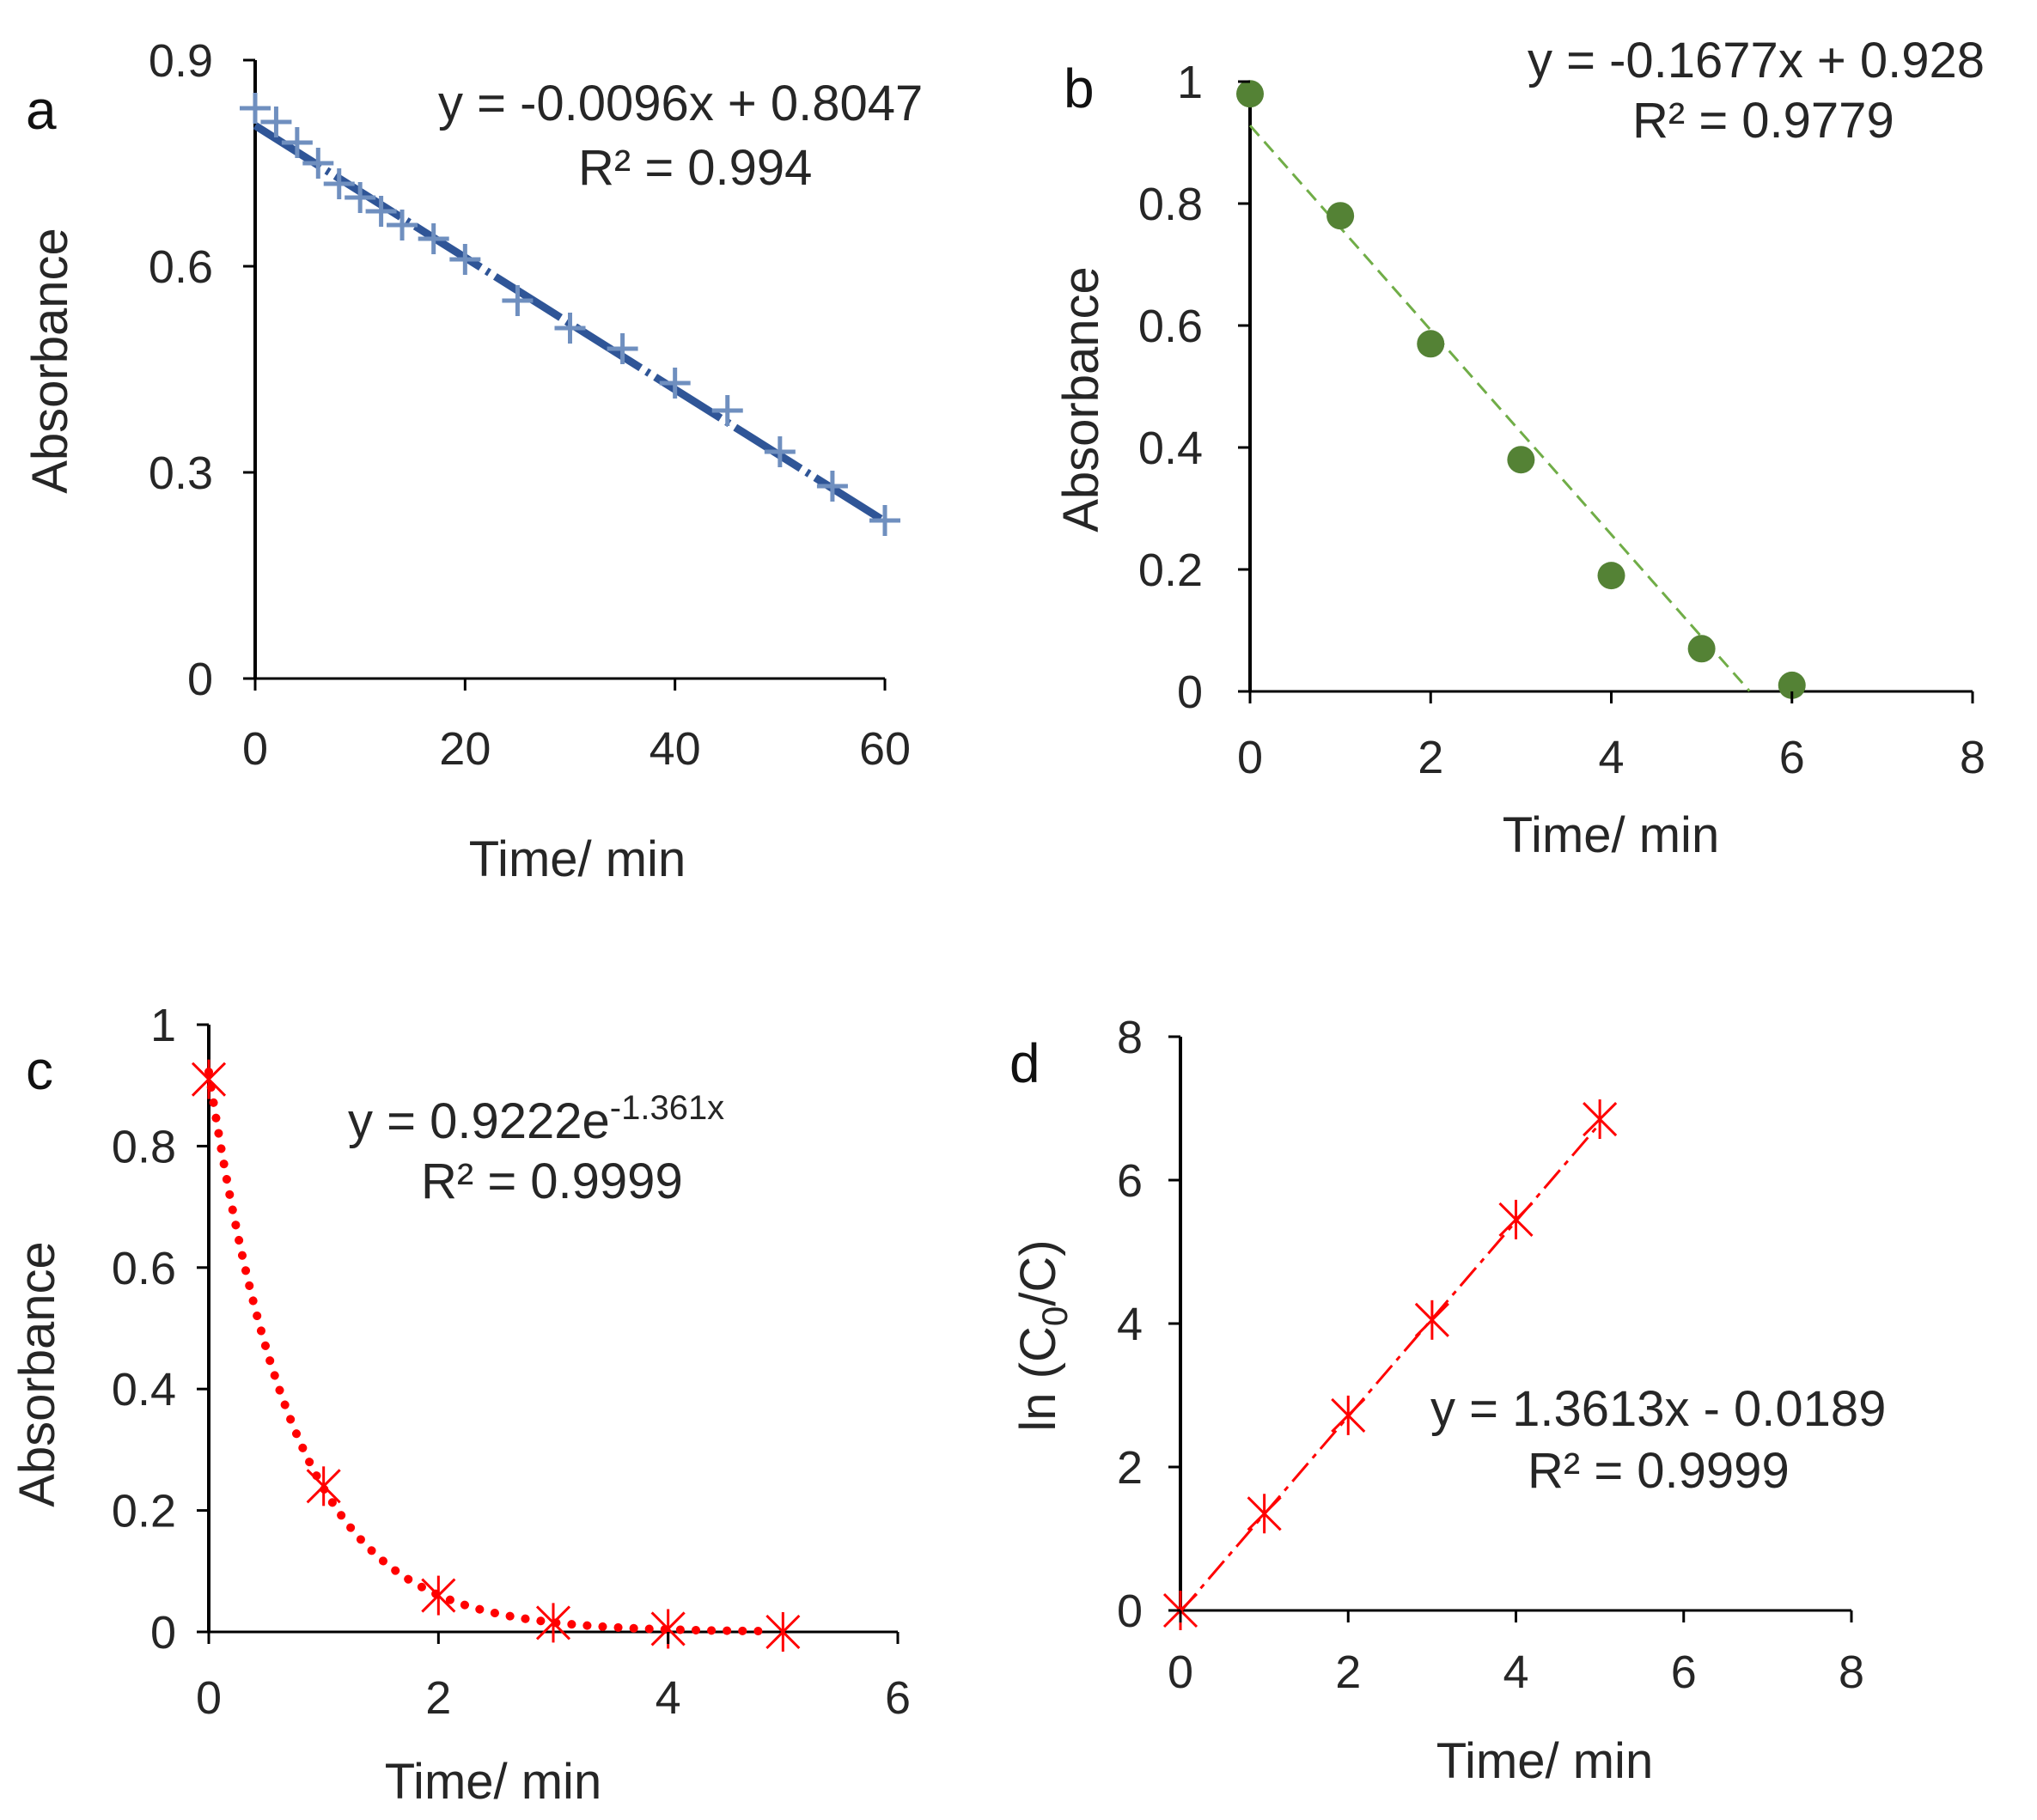 The image size is (2037, 1820). What do you see at coordinates (144, 1512) in the screenshot?
I see `panel-c-ytick-label: 0.2` at bounding box center [144, 1512].